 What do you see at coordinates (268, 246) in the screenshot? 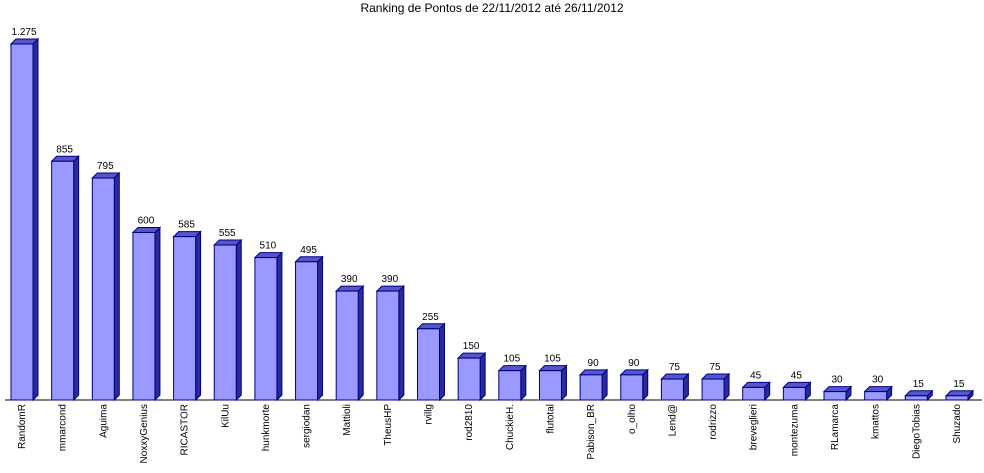
I see `value-label: 510` at bounding box center [268, 246].